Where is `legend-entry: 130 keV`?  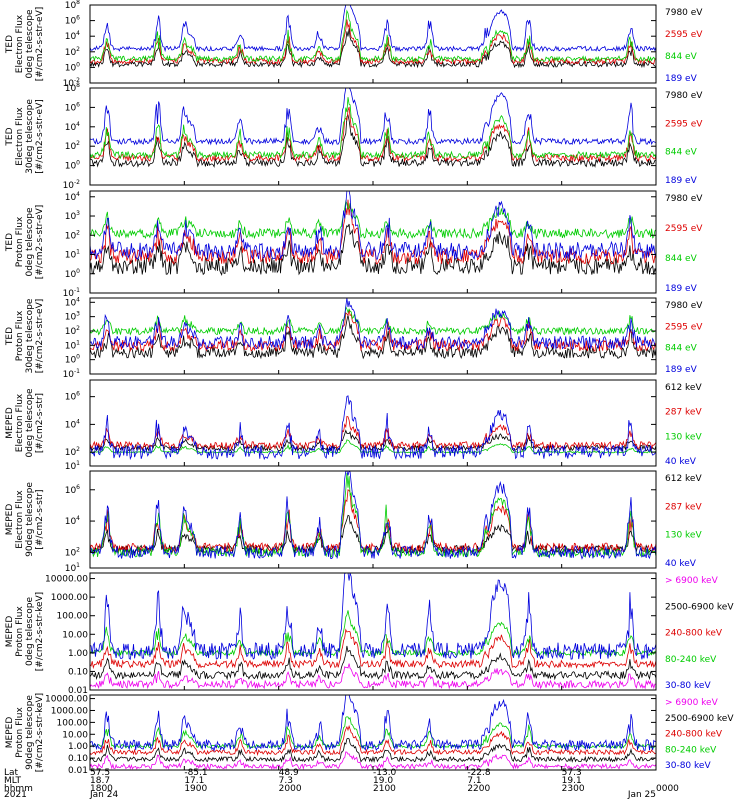 legend-entry: 130 keV is located at coordinates (683, 437).